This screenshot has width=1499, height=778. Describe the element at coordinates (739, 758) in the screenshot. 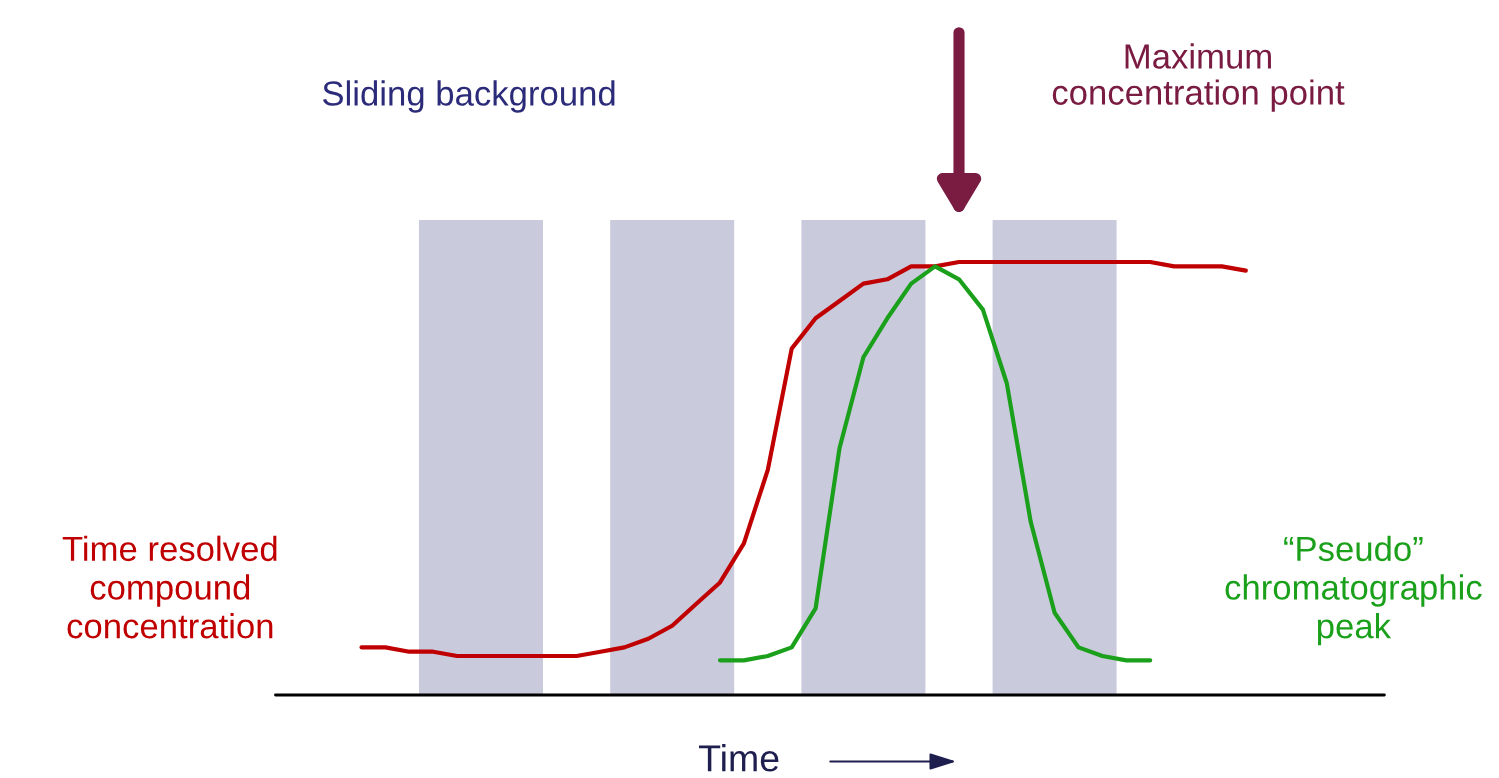

I see `x-axis-title: Time` at that location.